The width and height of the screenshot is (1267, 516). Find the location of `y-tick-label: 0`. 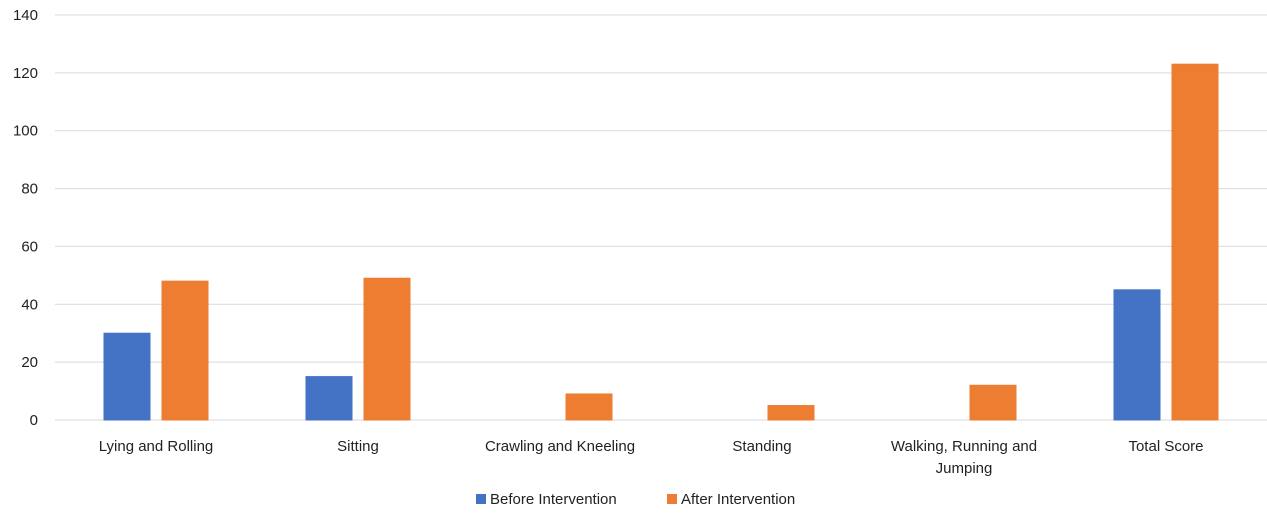

y-tick-label: 0 is located at coordinates (34, 420).